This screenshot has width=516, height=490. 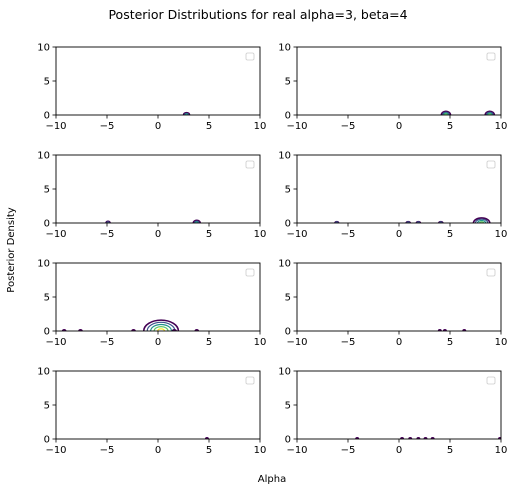 I want to click on subplot-6: −10 −5 0 5 10 0 5 10, so click(x=392, y=304).